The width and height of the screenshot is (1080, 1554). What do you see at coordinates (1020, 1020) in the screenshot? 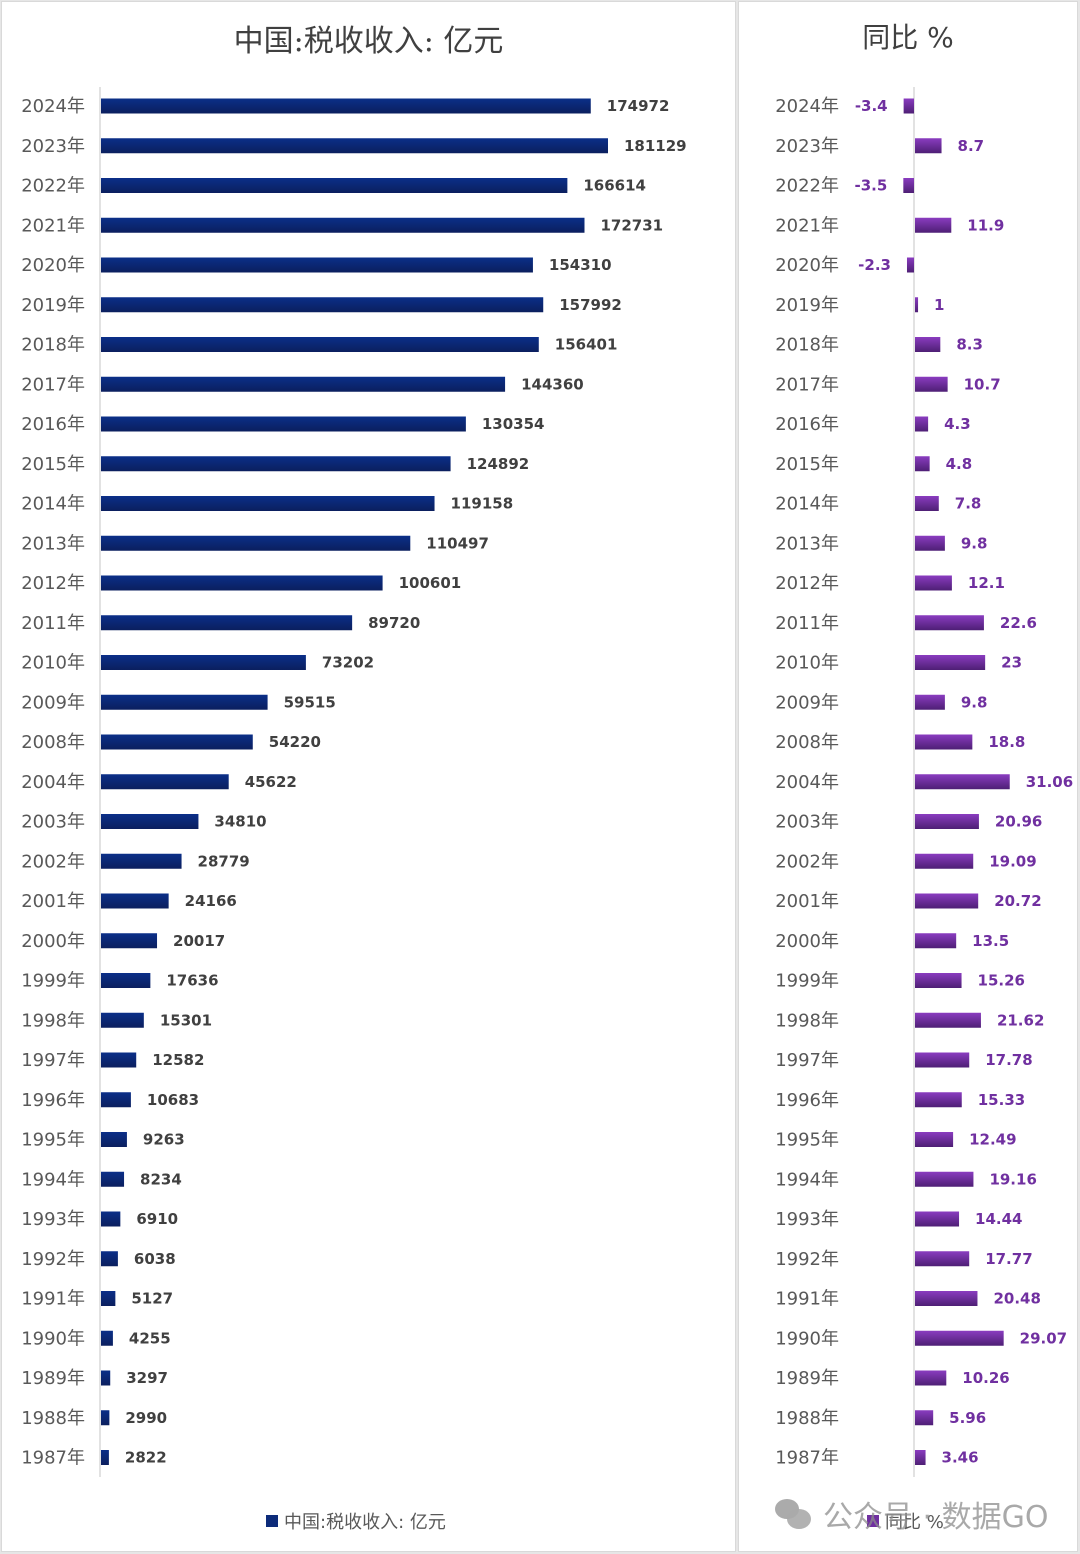
I see `data-label: 21.62` at bounding box center [1020, 1020].